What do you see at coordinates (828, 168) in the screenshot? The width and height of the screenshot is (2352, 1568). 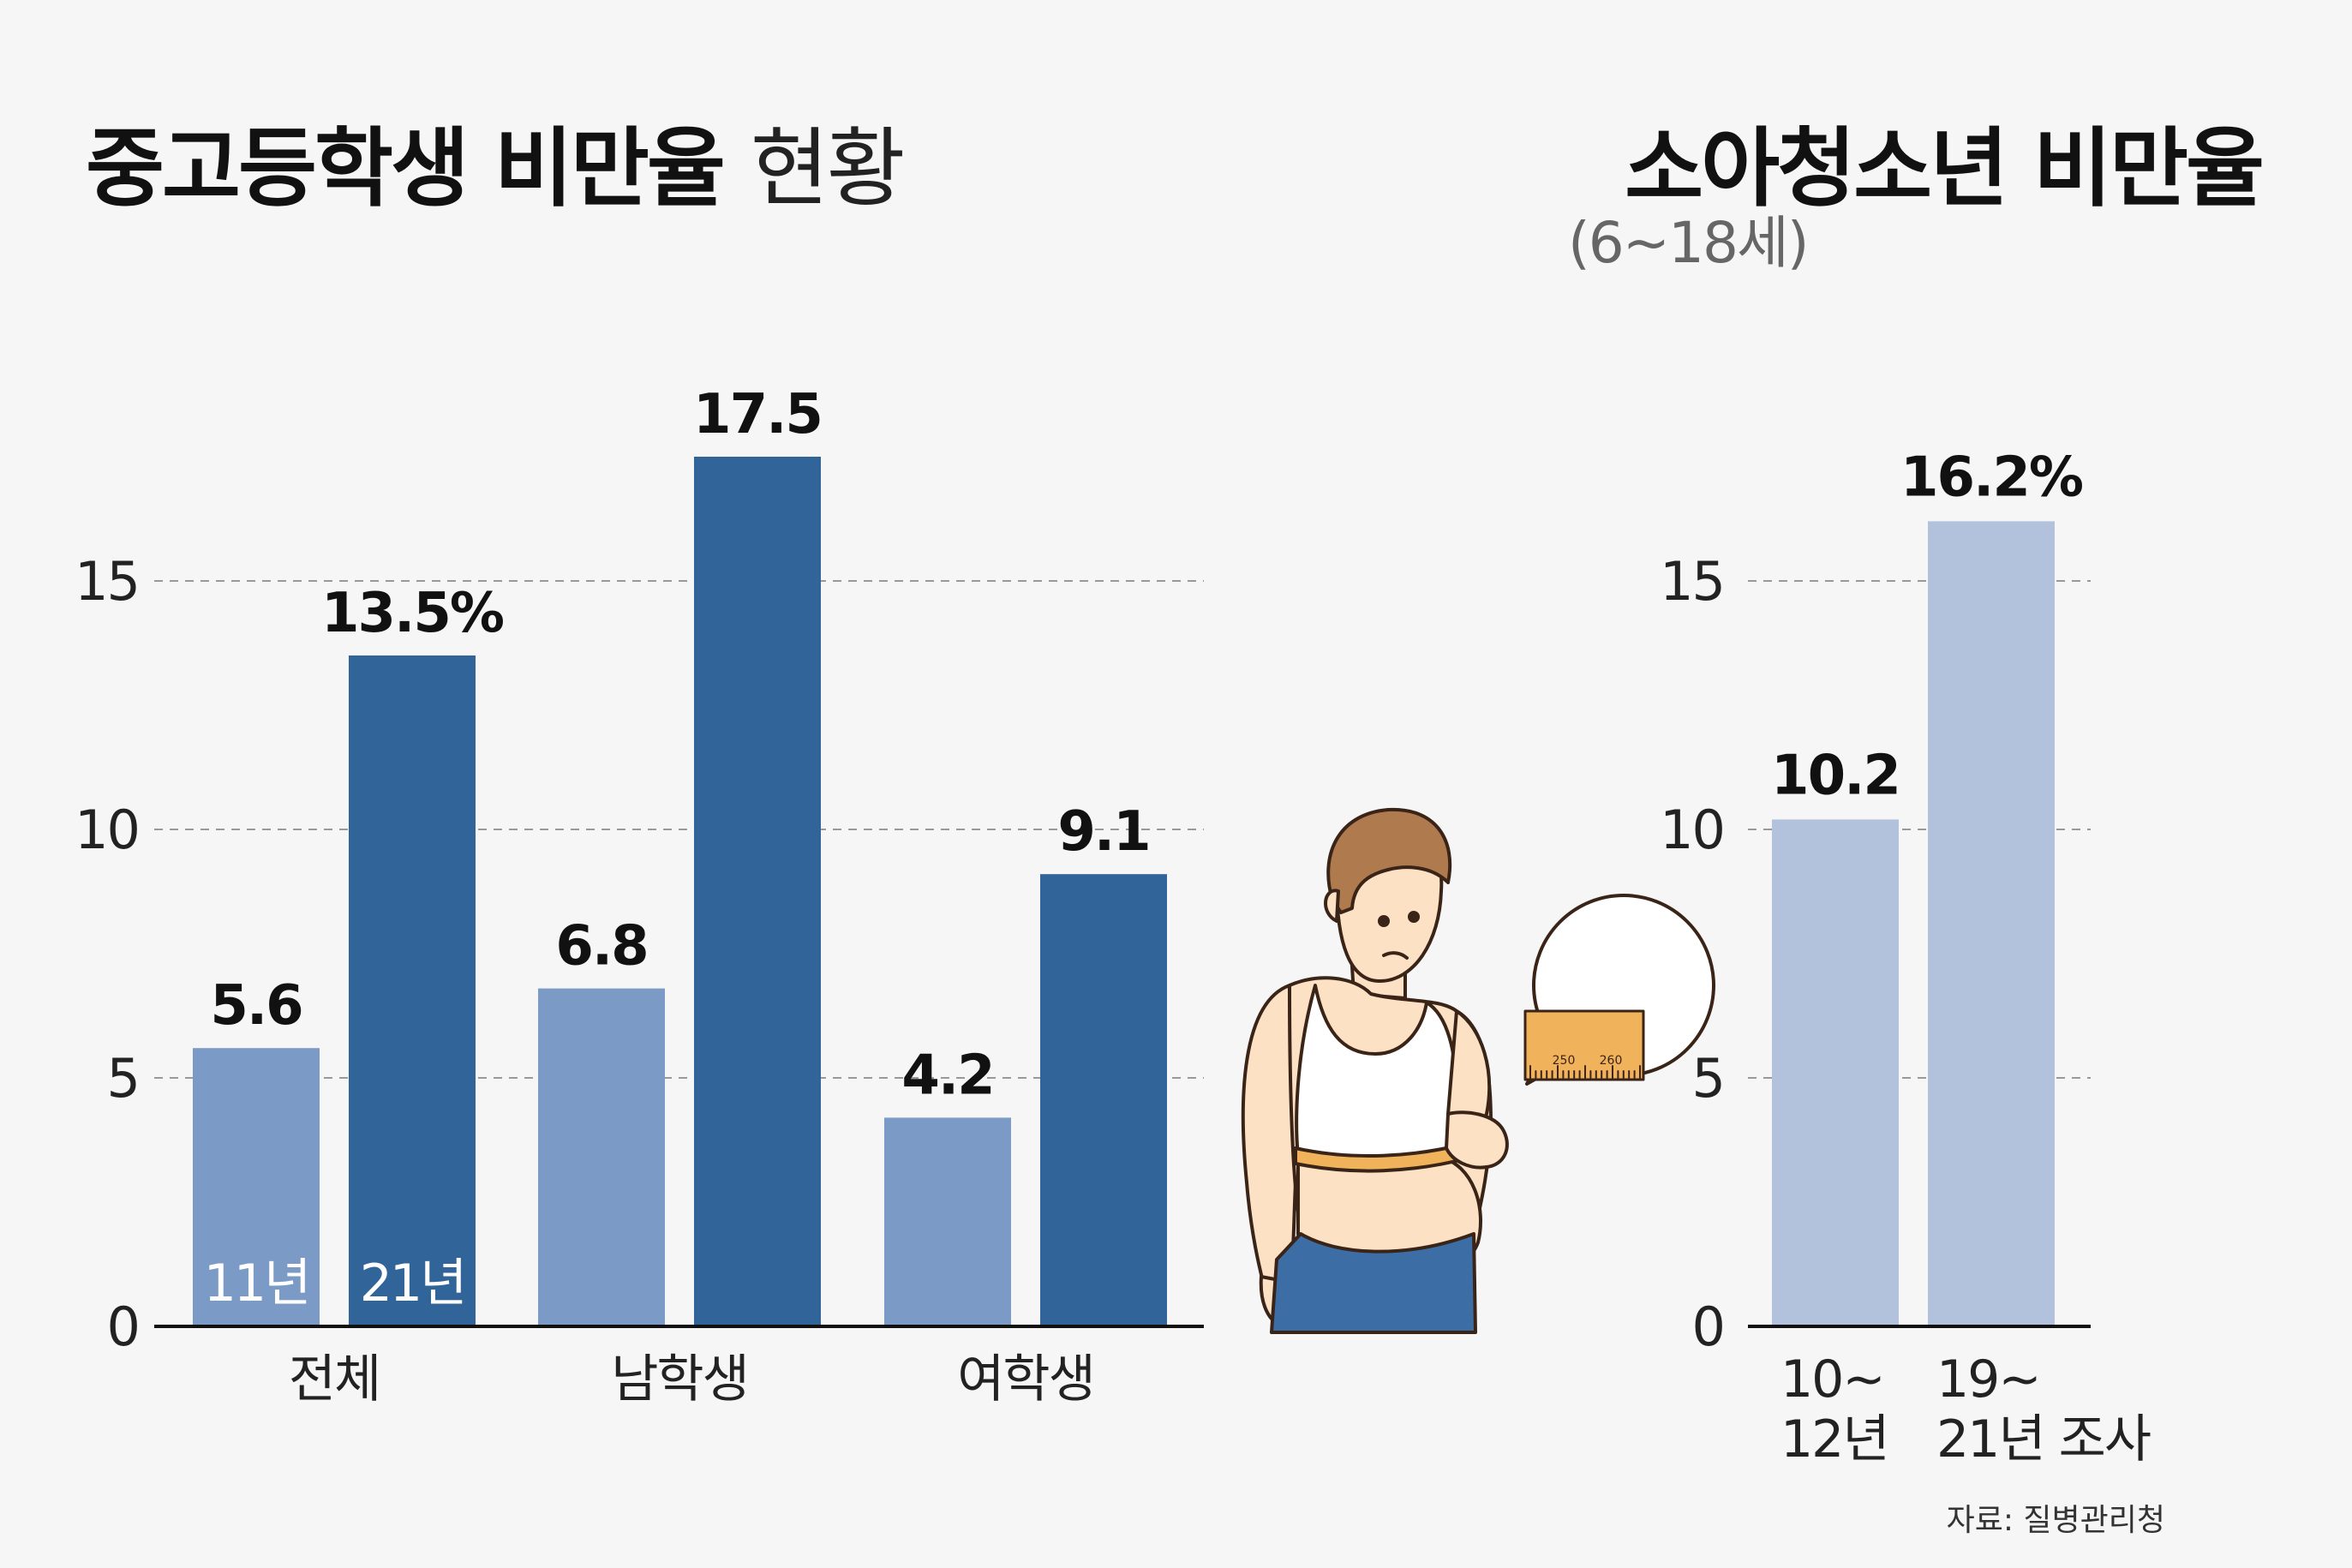 I see `left-chart-title-light: 현황` at bounding box center [828, 168].